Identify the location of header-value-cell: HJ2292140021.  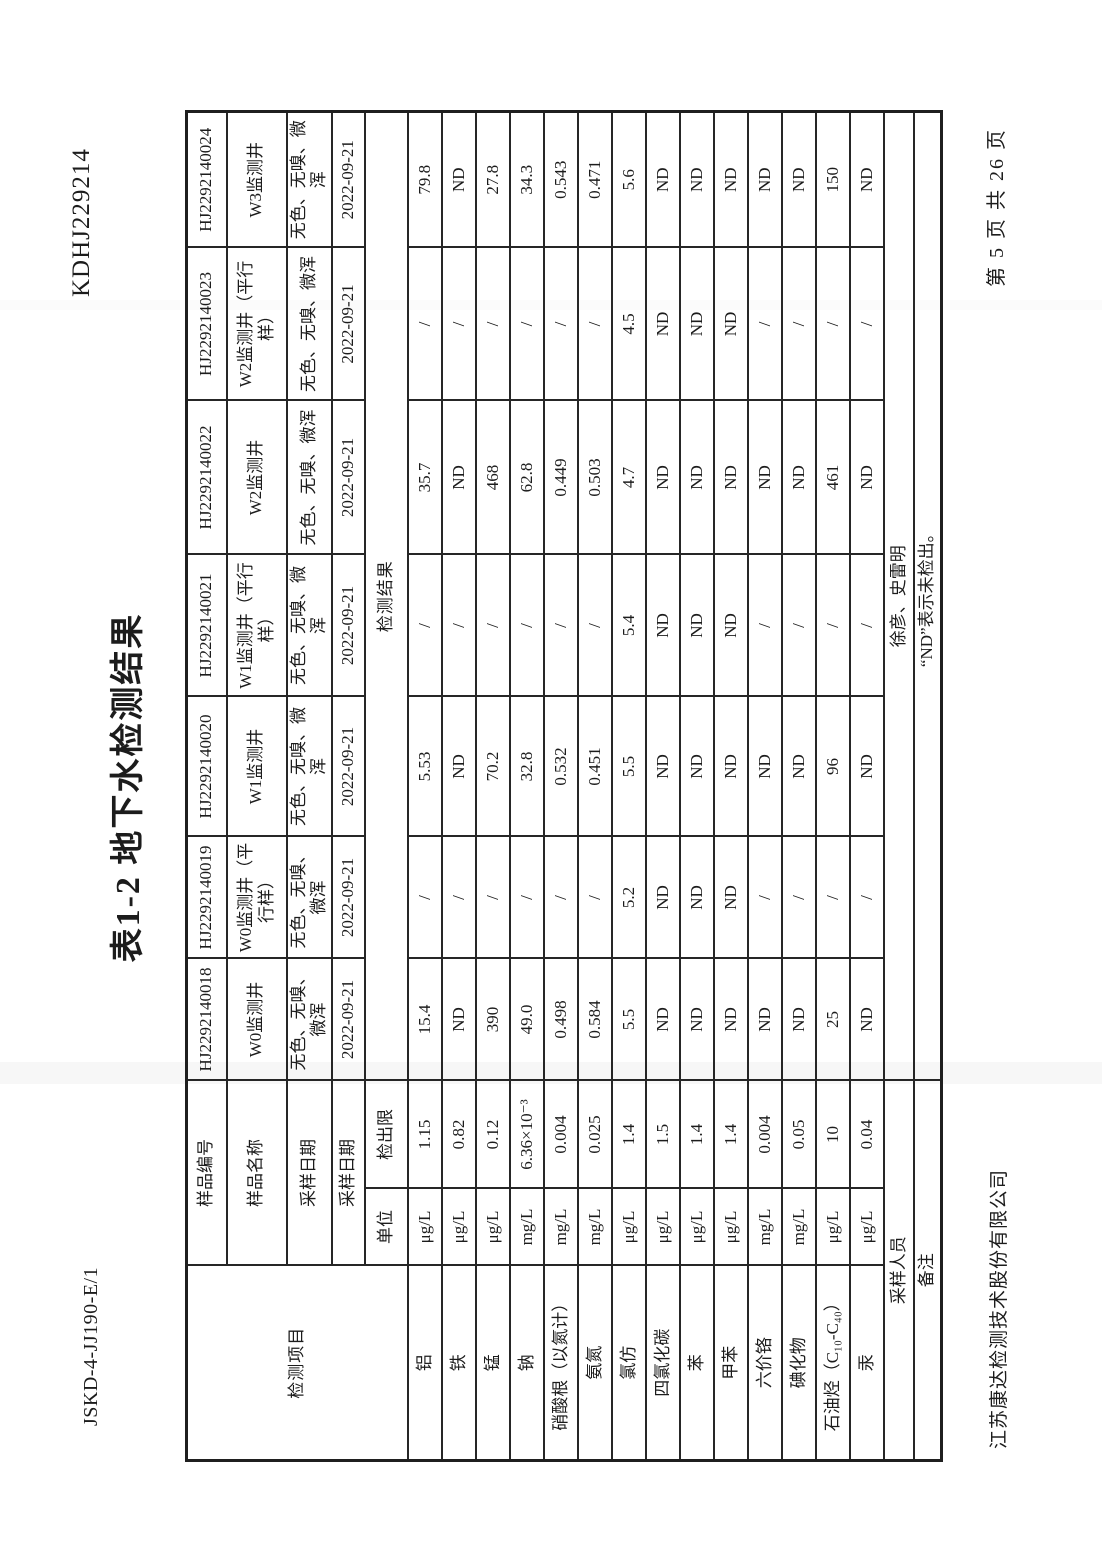
(206, 625).